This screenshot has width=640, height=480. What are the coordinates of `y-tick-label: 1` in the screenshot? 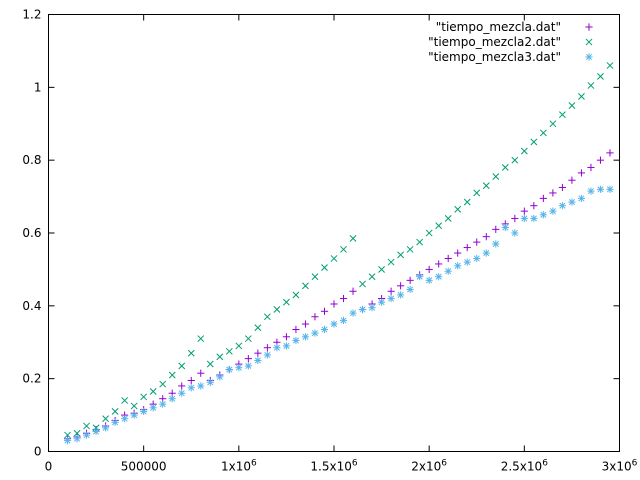 It's located at (38, 87).